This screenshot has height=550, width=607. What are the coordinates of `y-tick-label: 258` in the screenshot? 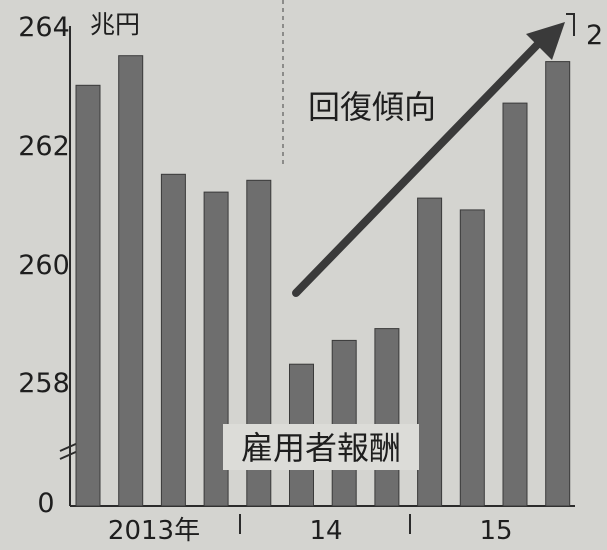 It's located at (44, 383).